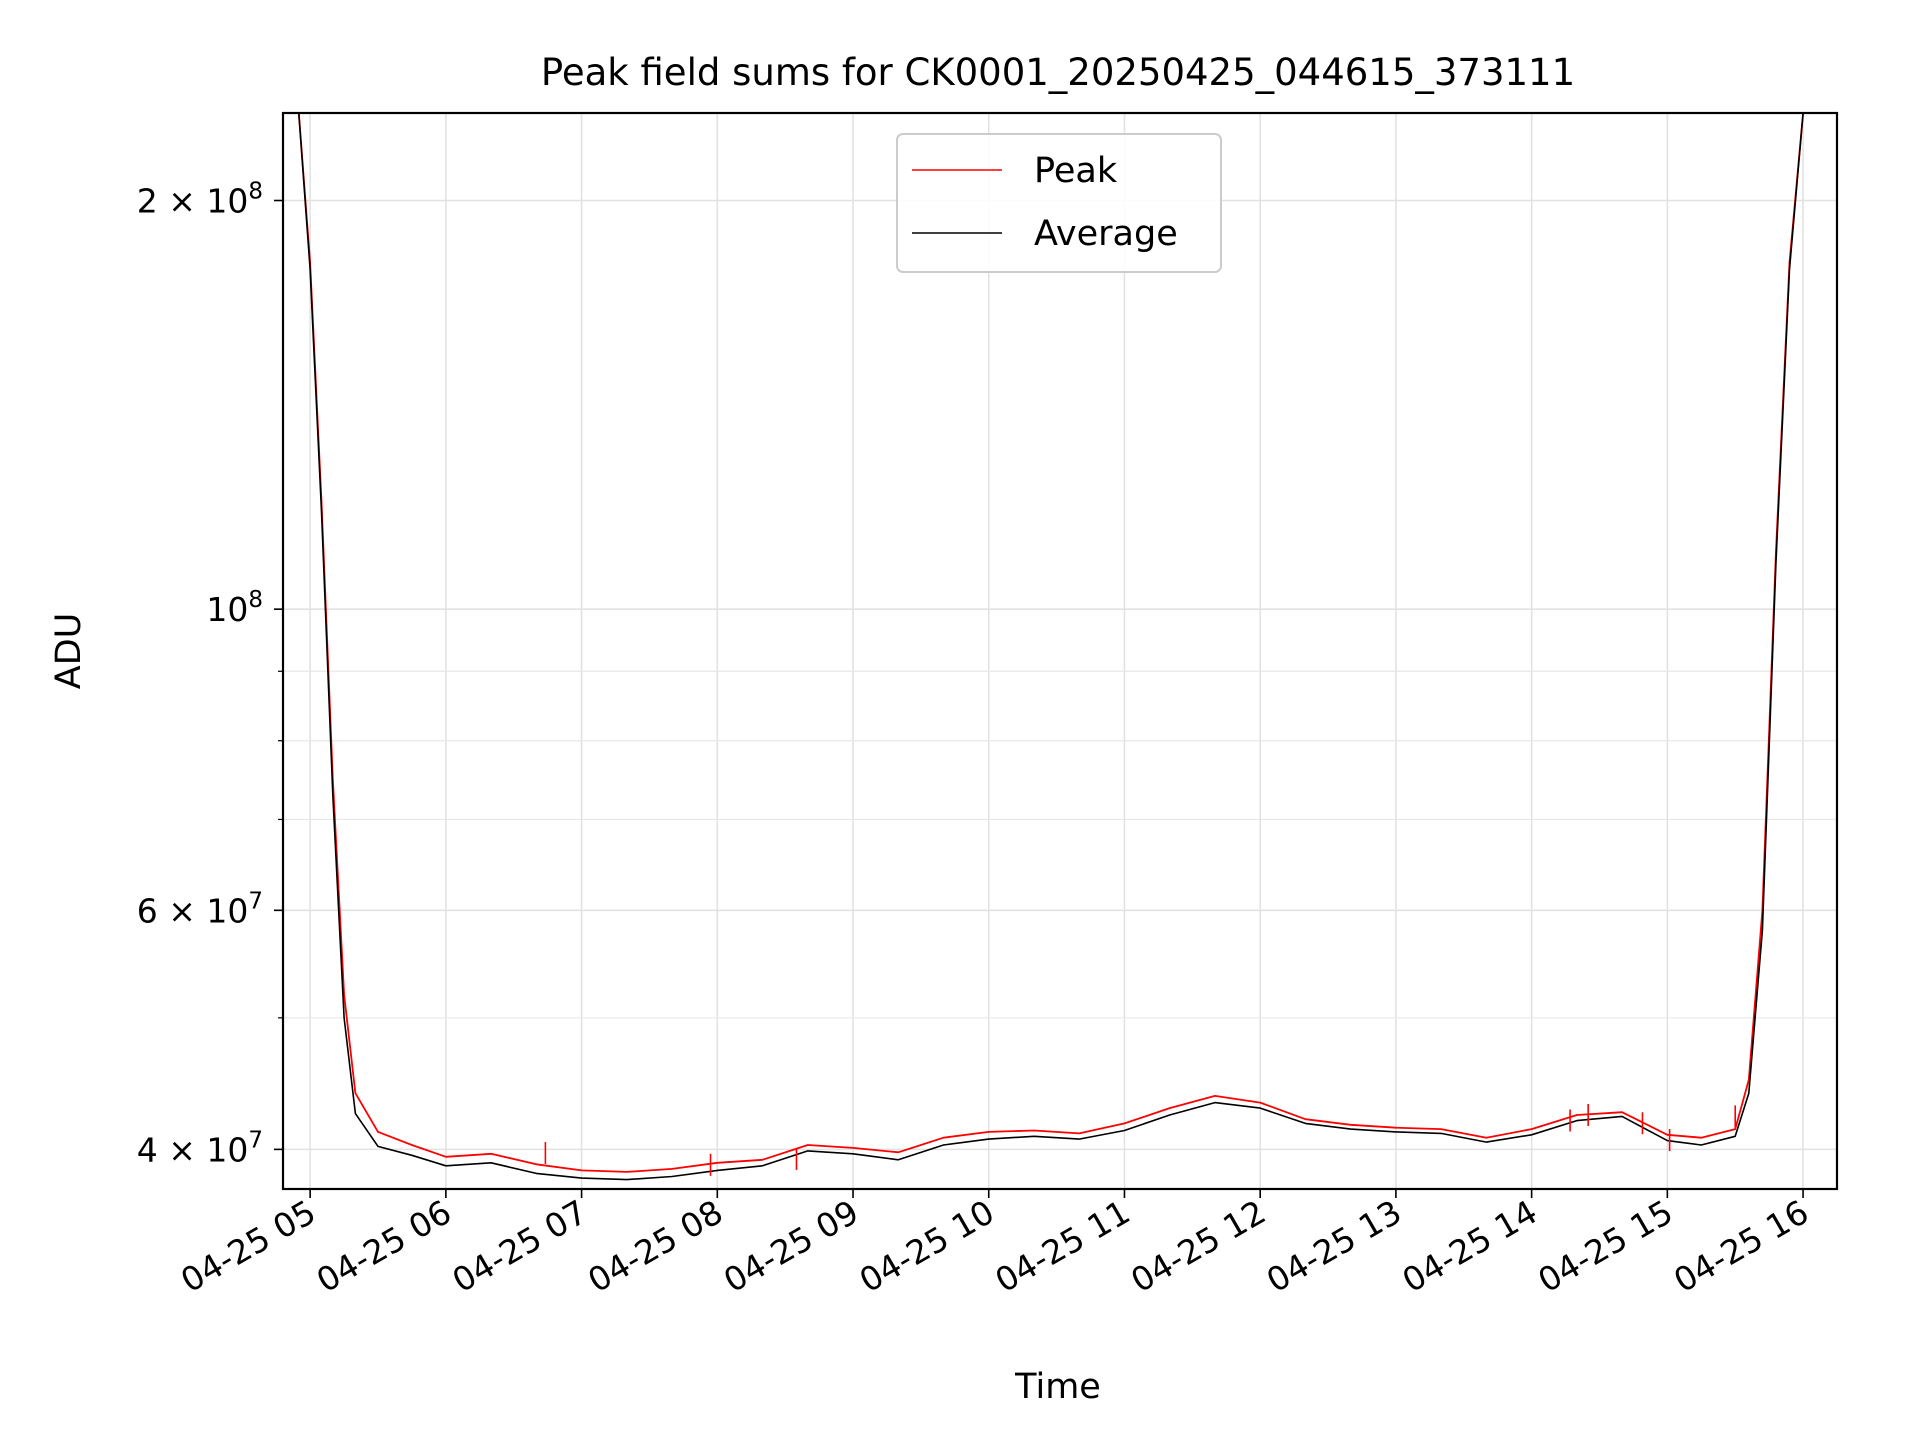 This screenshot has height=1440, width=1920. What do you see at coordinates (200, 909) in the screenshot?
I see `y-tick-label: 6 × 107` at bounding box center [200, 909].